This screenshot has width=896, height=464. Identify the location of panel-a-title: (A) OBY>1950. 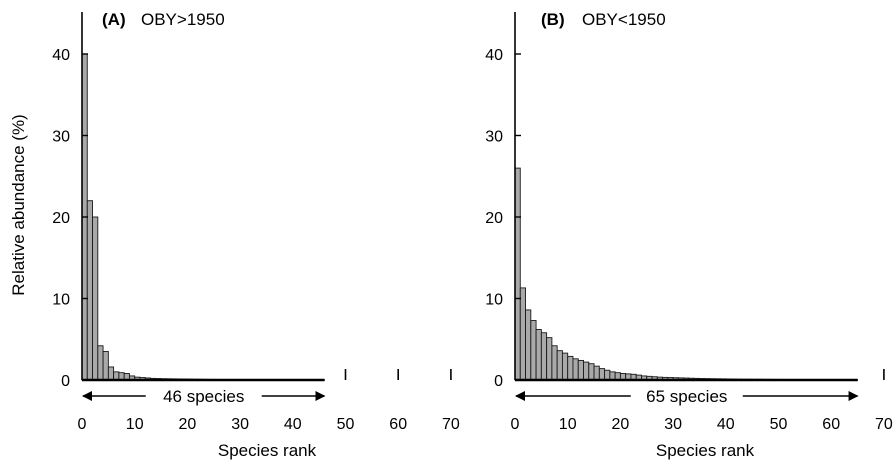
(163, 19).